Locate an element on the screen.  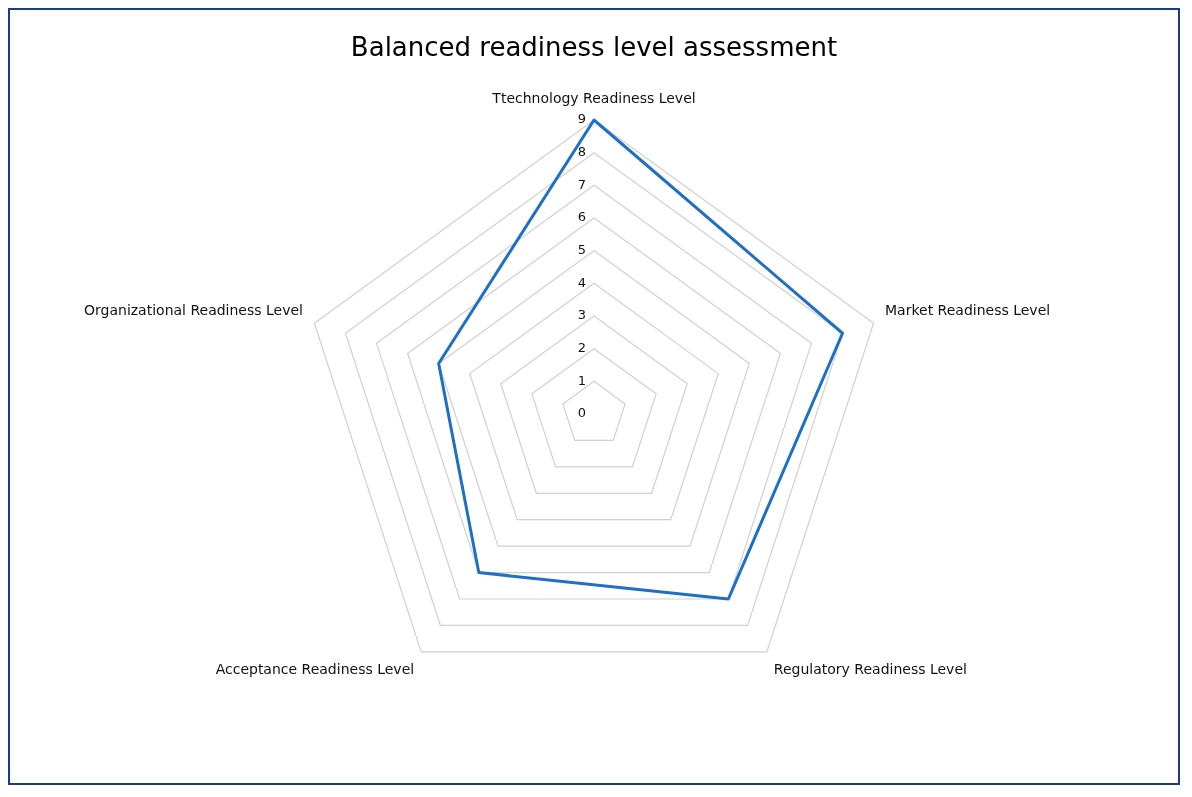
y-tick-label: 9 is located at coordinates (581, 119).